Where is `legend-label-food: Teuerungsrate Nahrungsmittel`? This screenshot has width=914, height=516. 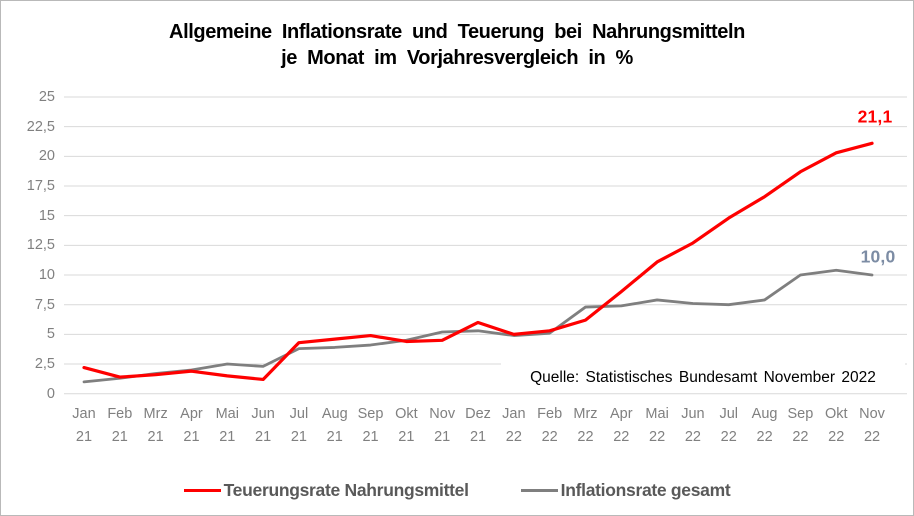
legend-label-food: Teuerungsrate Nahrungsmittel is located at coordinates (346, 490).